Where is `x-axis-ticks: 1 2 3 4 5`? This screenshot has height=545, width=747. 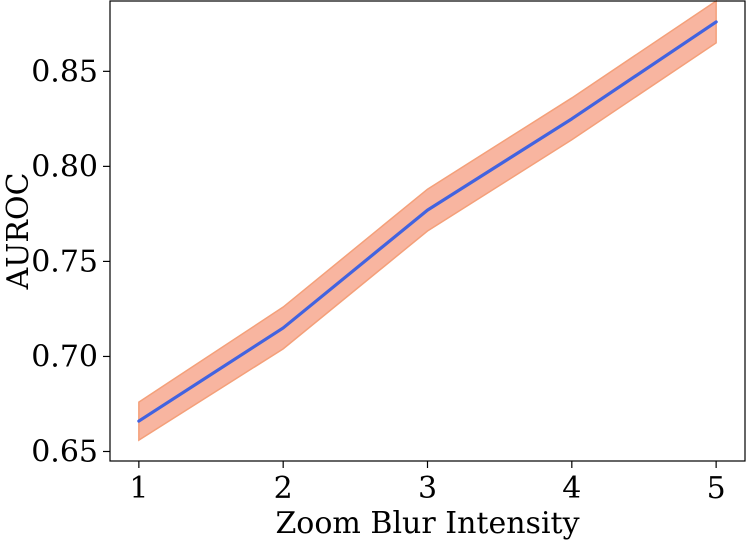 x-axis-ticks: 1 2 3 4 5 is located at coordinates (427, 483).